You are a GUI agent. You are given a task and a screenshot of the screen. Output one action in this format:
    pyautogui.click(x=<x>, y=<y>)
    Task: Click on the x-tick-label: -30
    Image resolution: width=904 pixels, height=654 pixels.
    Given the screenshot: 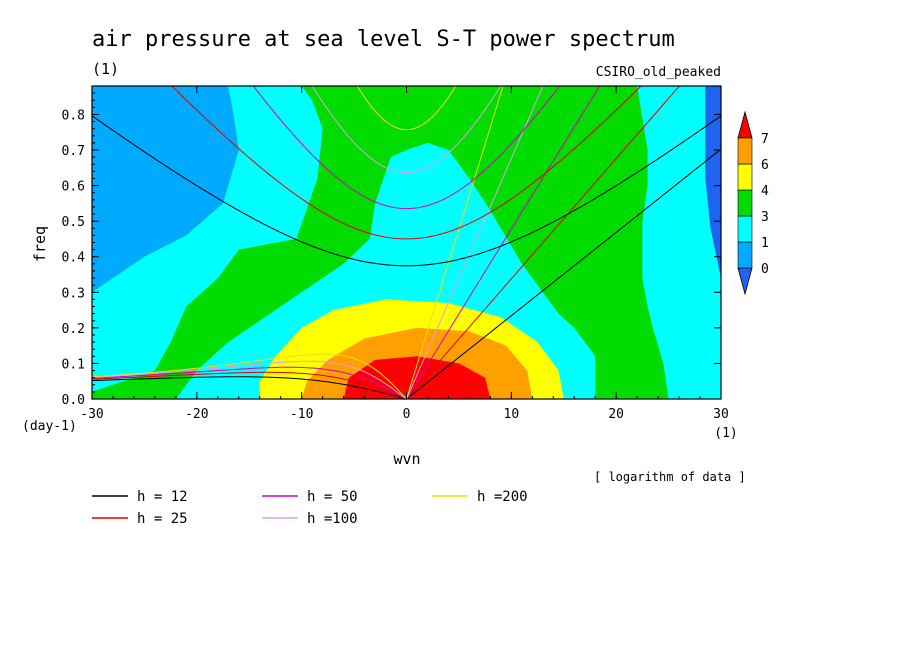 What is the action you would take?
    pyautogui.click(x=91, y=414)
    